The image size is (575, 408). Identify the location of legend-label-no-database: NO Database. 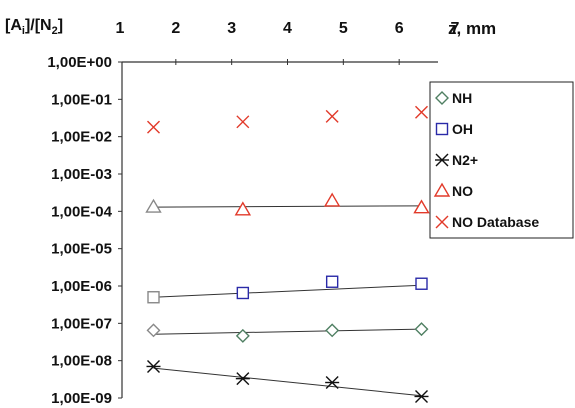
(495, 222).